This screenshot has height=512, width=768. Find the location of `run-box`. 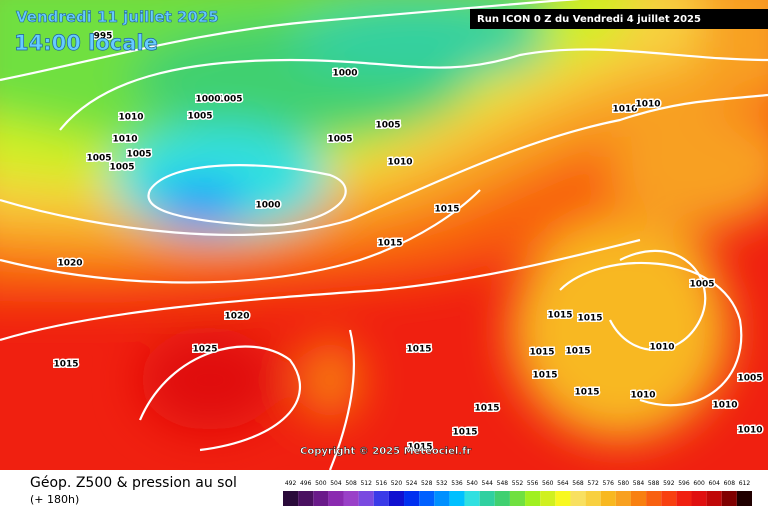

run-box is located at coordinates (619, 19).